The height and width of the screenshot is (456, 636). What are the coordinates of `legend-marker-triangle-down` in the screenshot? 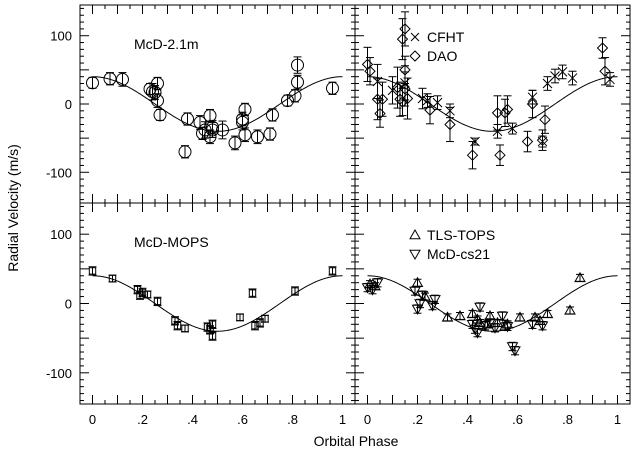 It's located at (415, 255).